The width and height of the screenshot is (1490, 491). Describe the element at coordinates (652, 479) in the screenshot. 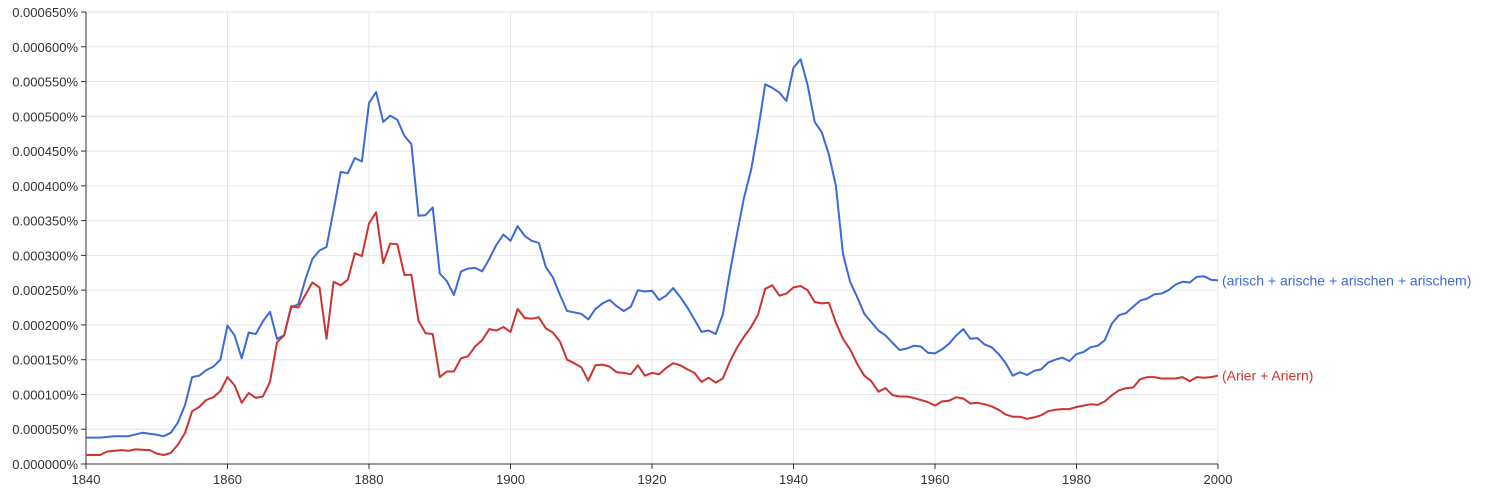

I see `x-tick-label: 1920` at that location.